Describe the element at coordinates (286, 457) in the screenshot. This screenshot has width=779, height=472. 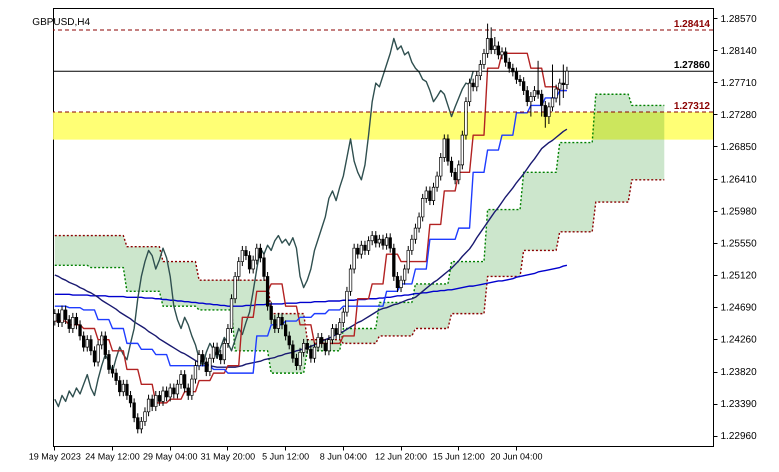
I see `x-tick-label: 5 Jun 12:00` at that location.